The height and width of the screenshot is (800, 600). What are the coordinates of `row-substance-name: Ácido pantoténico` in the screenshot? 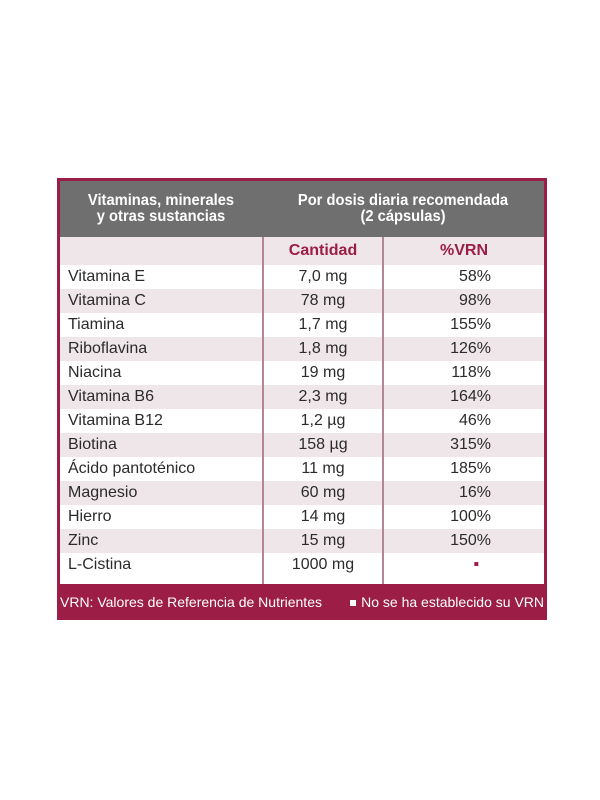 It's located at (132, 468).